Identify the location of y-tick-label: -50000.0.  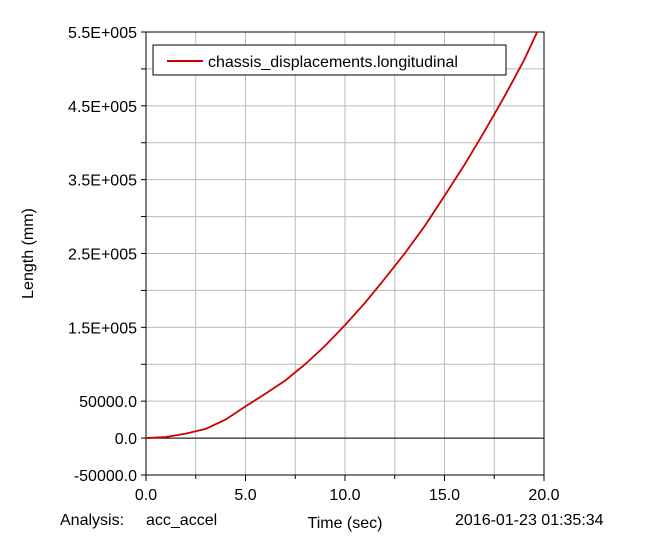
(105, 476).